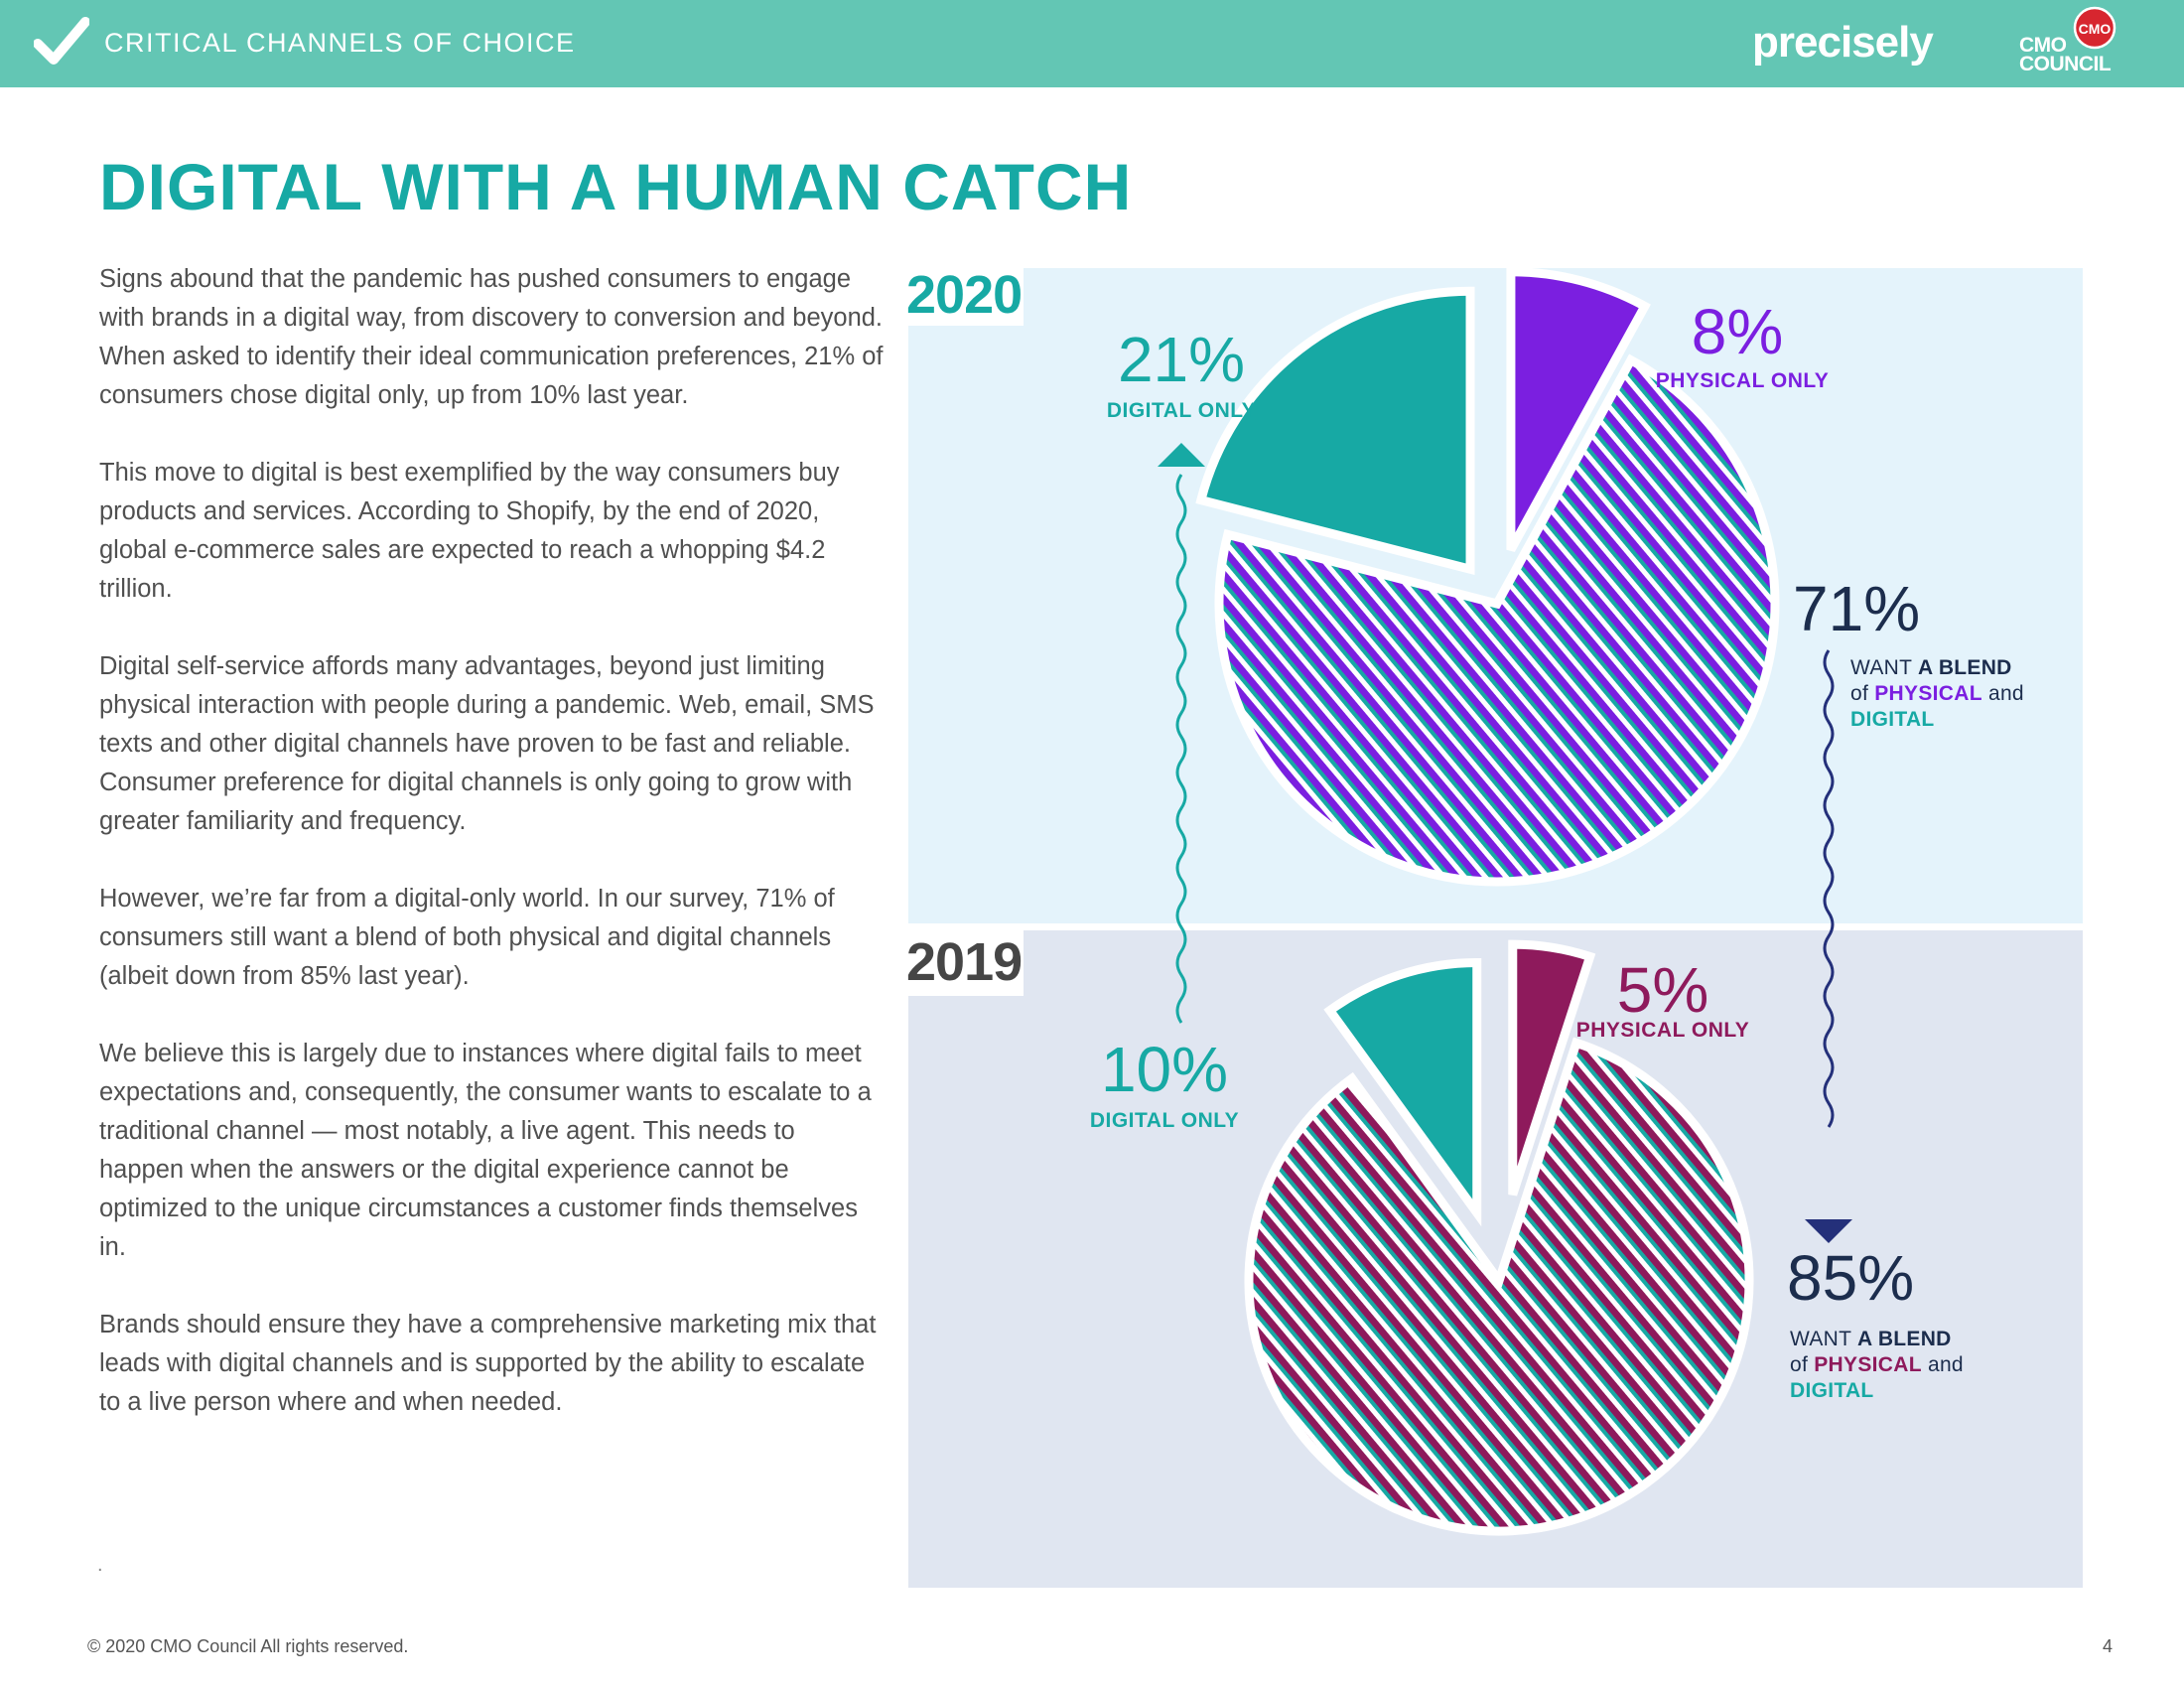  Describe the element at coordinates (1843, 42) in the screenshot. I see `precisely-logo: precisely` at that location.